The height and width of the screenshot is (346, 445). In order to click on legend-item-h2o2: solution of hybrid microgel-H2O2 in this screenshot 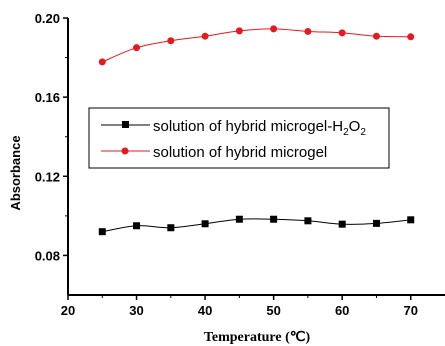, I will do `click(233, 128)`.